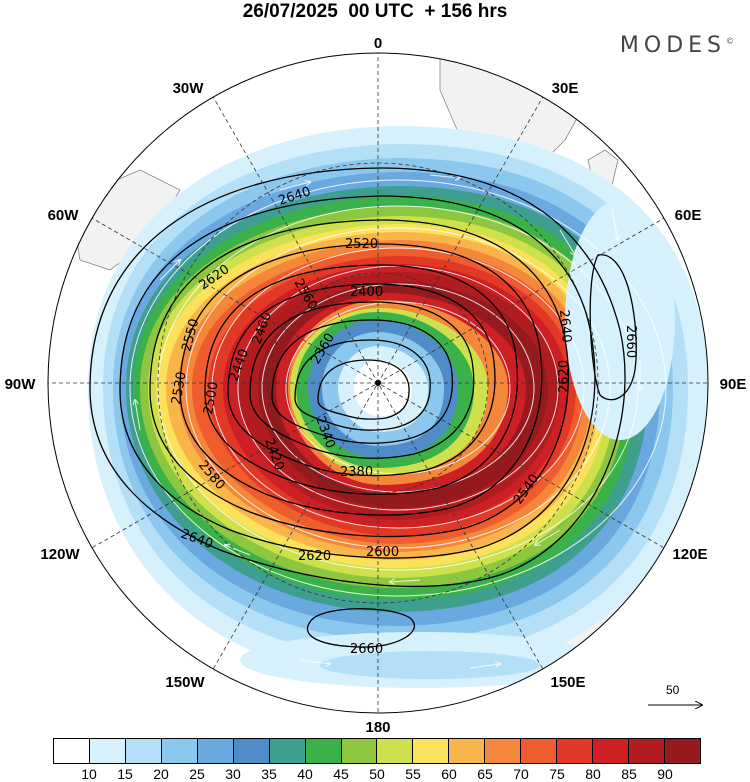 Image resolution: width=750 pixels, height=782 pixels. Describe the element at coordinates (613, 327) in the screenshot. I see `contour-2660-east` at that location.